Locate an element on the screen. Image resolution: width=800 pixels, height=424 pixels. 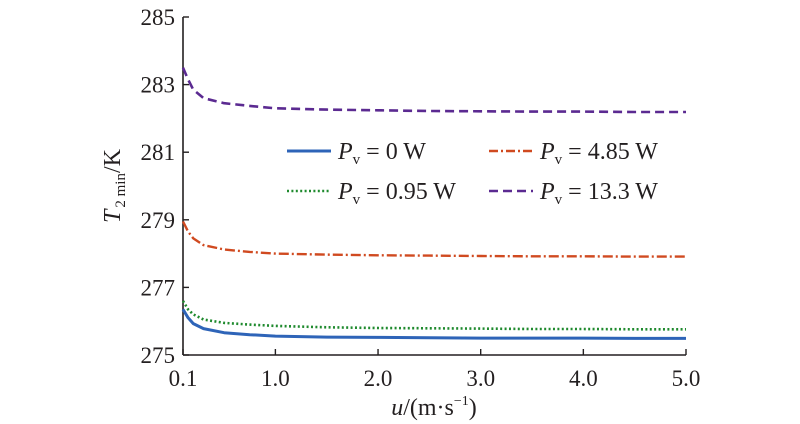
legend-label-pv-4-85: Pv = 4.85 W is located at coordinates (598, 153).